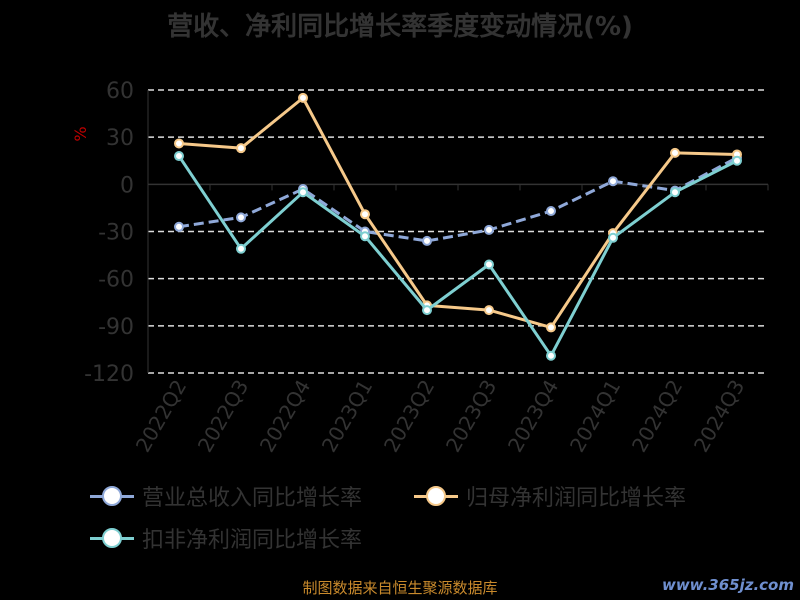 The width and height of the screenshot is (800, 600). I want to click on legend-item-deducted-profit: 扣非净利润同比增长率, so click(226, 538).